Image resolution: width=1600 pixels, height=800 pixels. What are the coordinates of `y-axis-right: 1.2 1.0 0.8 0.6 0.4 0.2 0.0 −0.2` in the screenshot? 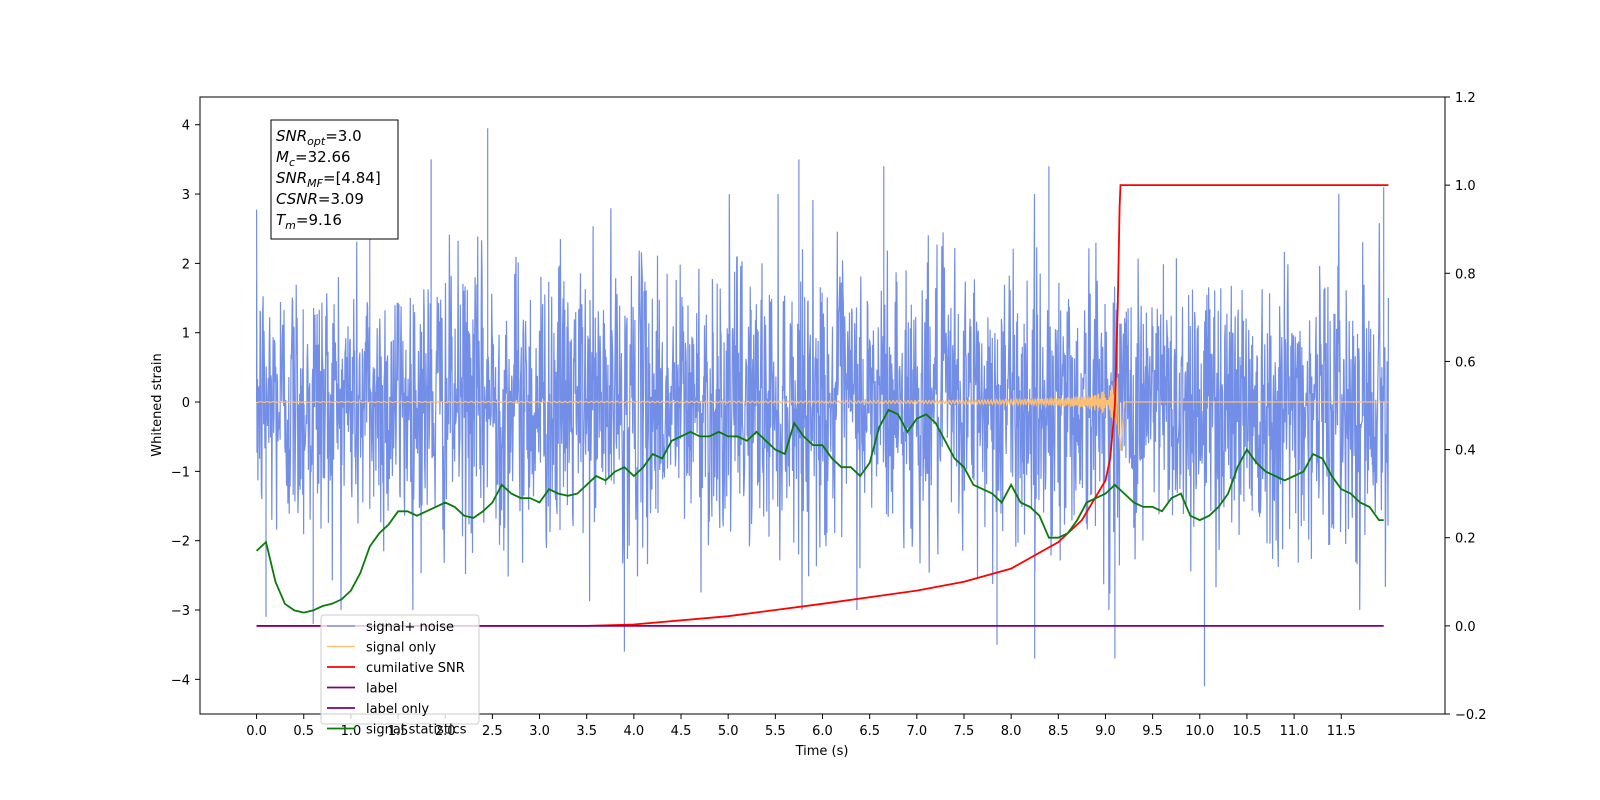 It's located at (1466, 407).